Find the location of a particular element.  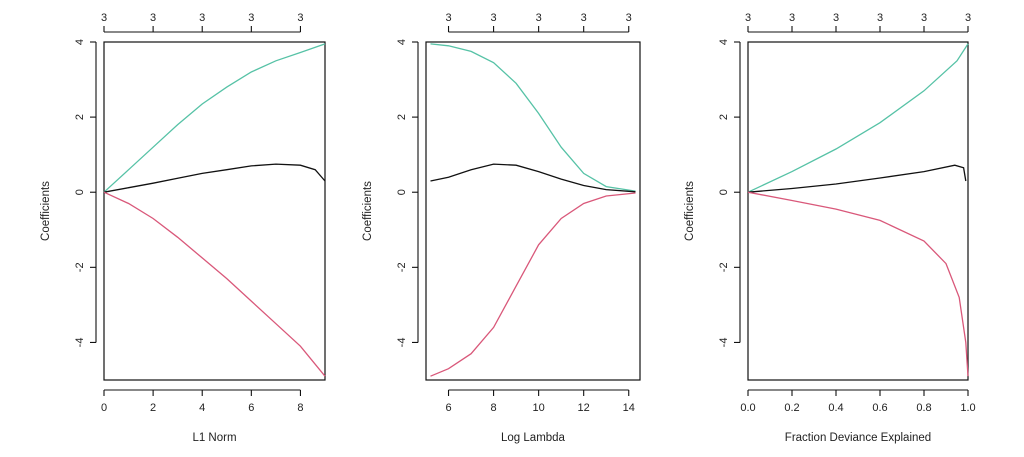

x-tick-label: 1.0 is located at coordinates (967, 408).